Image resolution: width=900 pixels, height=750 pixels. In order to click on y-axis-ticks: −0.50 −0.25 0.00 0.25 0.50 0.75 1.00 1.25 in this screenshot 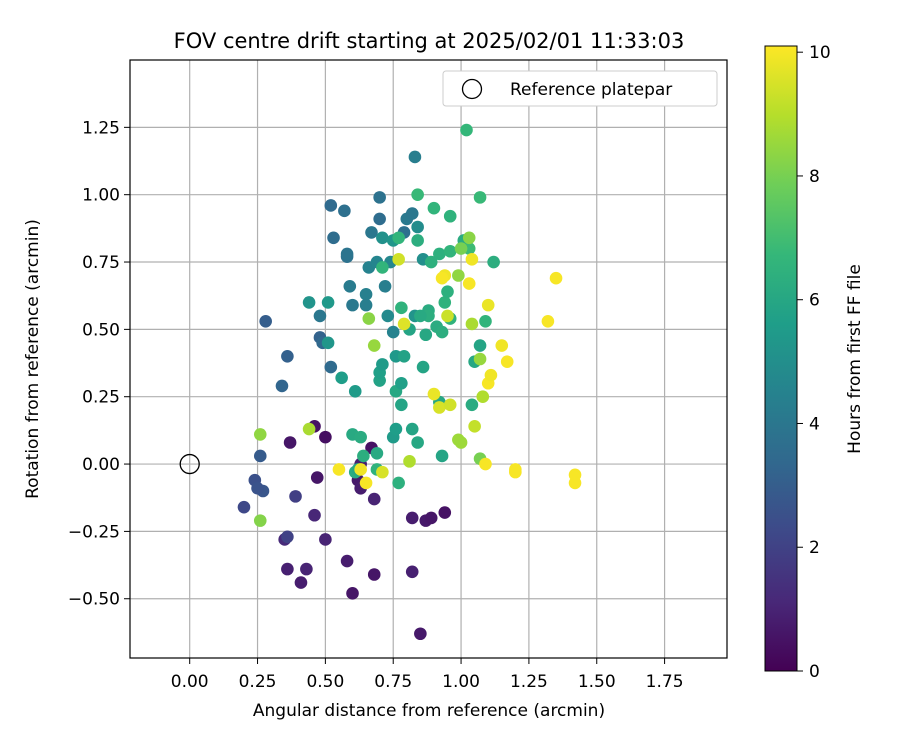, I will do `click(99, 364)`.